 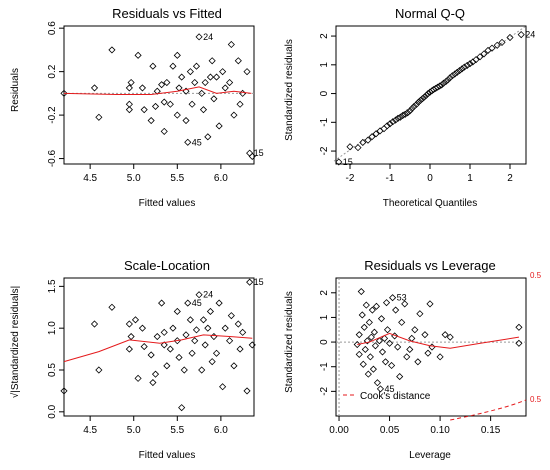 What do you see at coordinates (390, 178) in the screenshot?
I see `x-tick-label: -1` at bounding box center [390, 178].